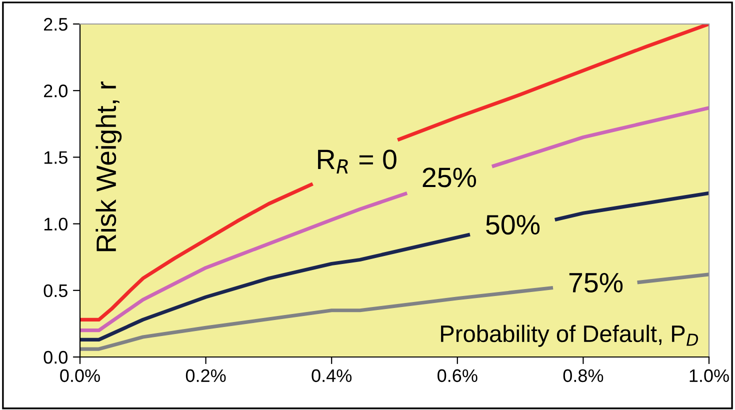 The image size is (735, 410). I want to click on x-tick-label: 0.0%, so click(80, 375).